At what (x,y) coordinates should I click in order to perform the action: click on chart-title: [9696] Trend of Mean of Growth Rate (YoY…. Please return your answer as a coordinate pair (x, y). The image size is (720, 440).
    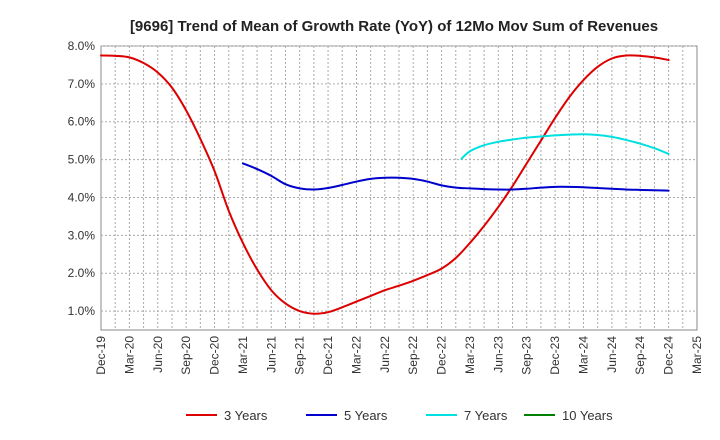
    Looking at the image, I should click on (394, 26).